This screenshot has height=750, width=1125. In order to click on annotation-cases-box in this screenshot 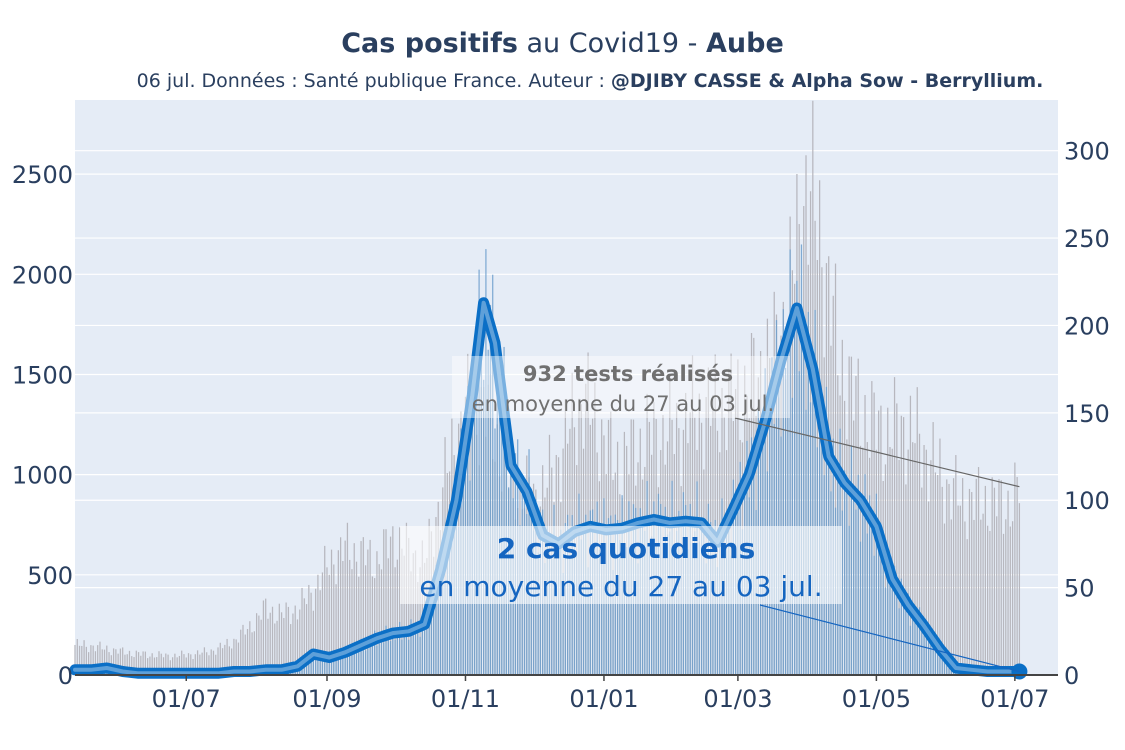, I will do `click(621, 565)`.